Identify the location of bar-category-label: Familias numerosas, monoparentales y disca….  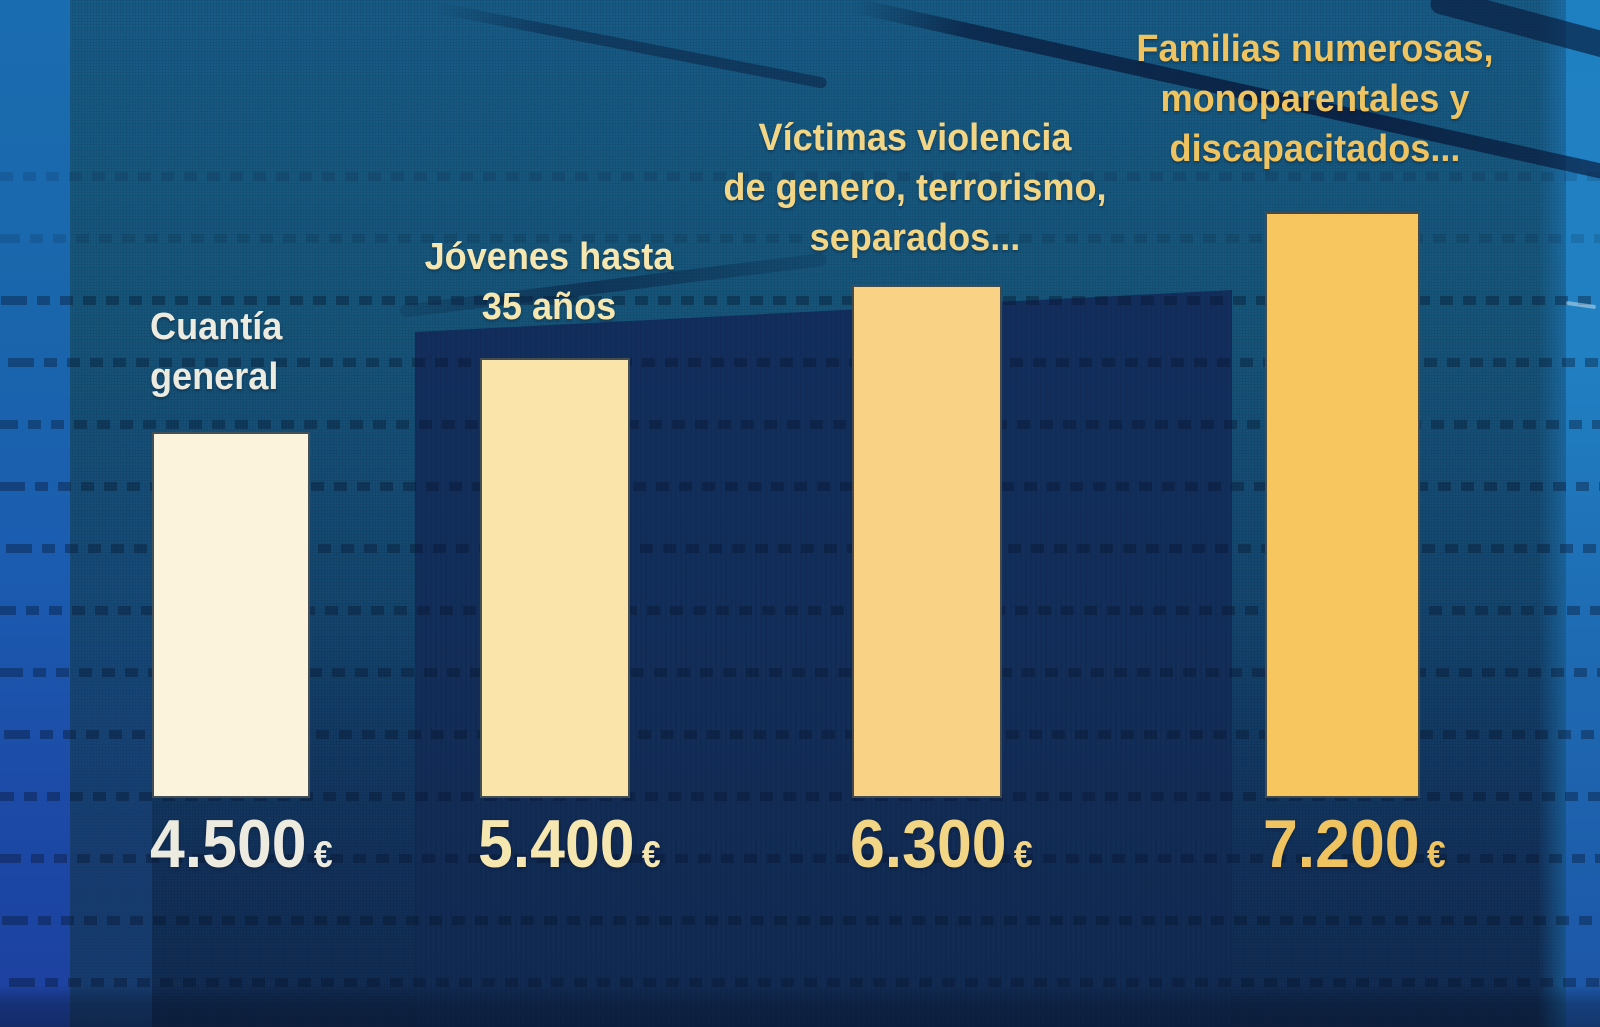
(1315, 99).